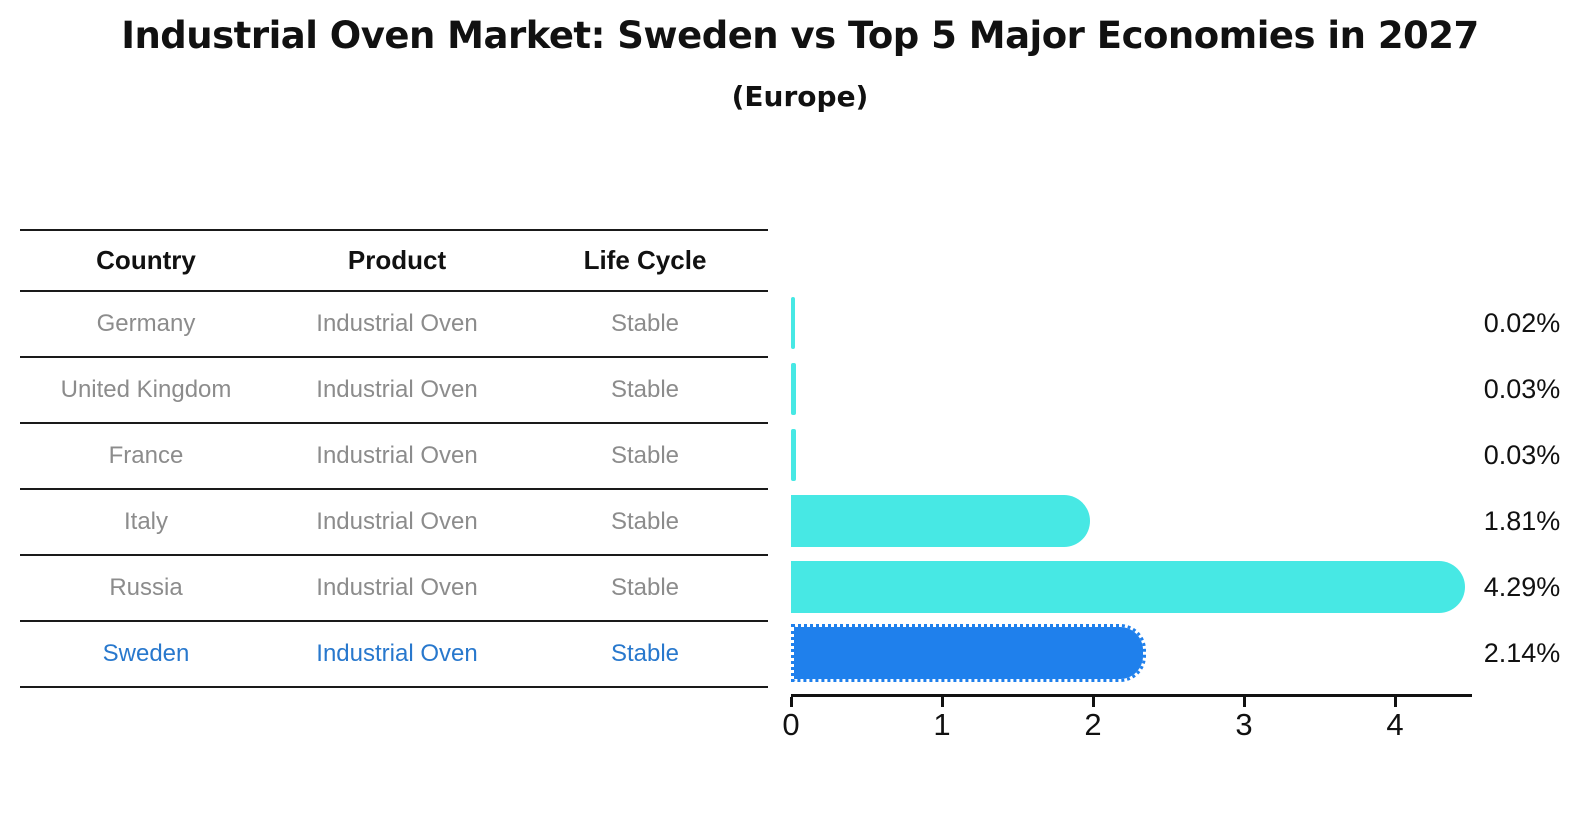 The height and width of the screenshot is (823, 1586). I want to click on x-axis-line, so click(1131, 695).